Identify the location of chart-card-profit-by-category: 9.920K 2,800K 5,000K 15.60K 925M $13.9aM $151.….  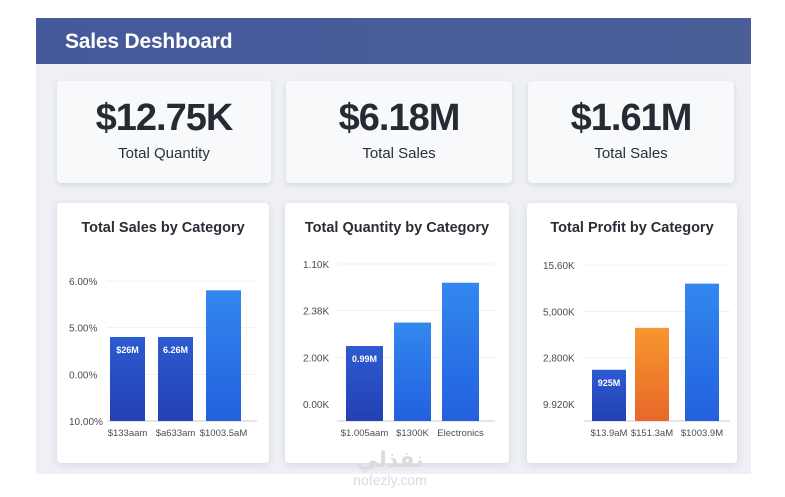
(632, 333).